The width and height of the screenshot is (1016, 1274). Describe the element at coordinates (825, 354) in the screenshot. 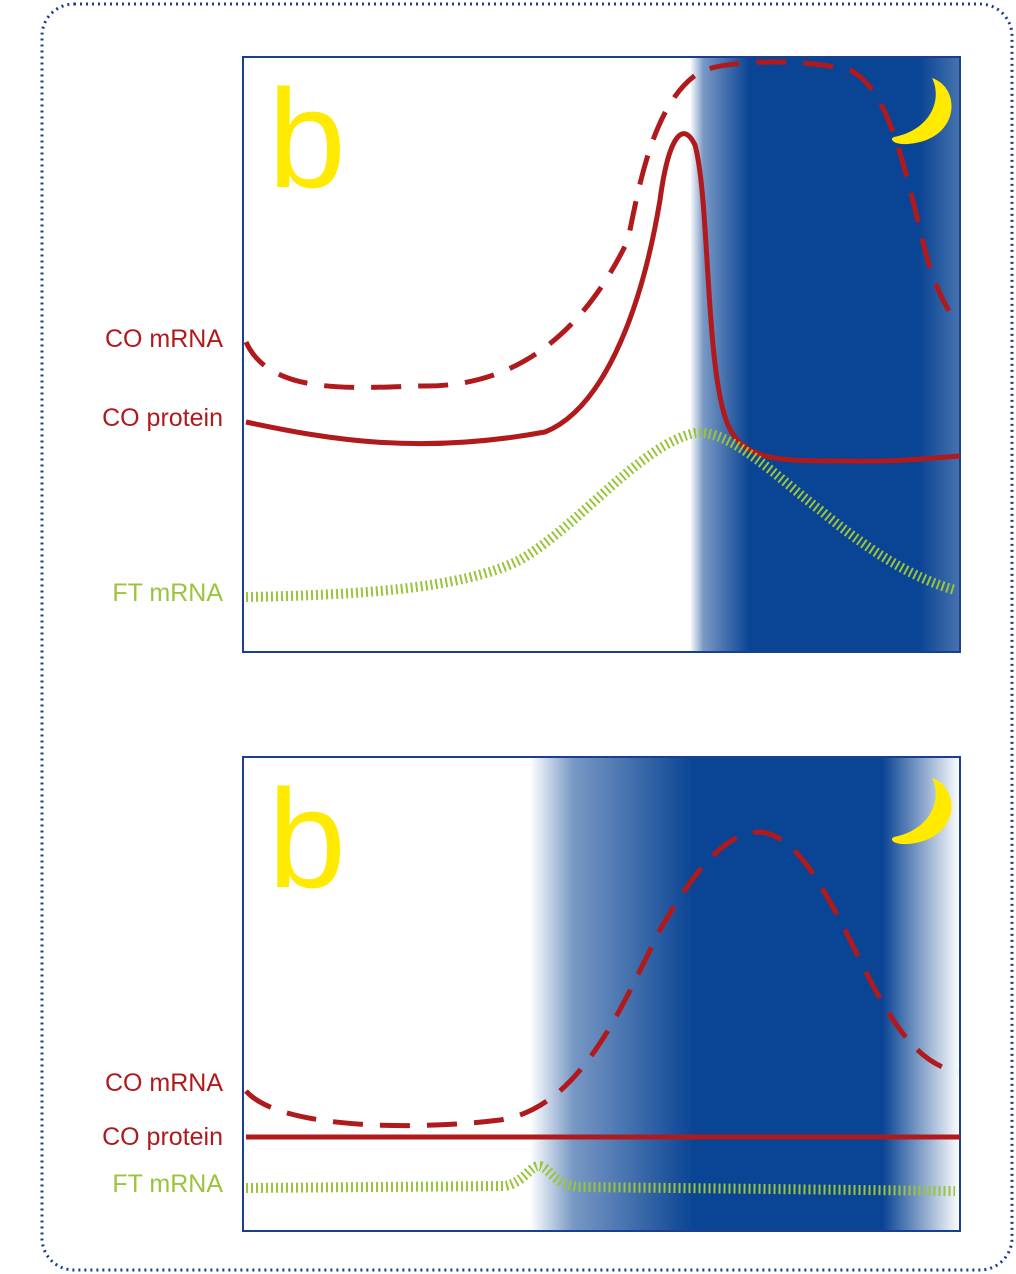

I see `night-band` at that location.